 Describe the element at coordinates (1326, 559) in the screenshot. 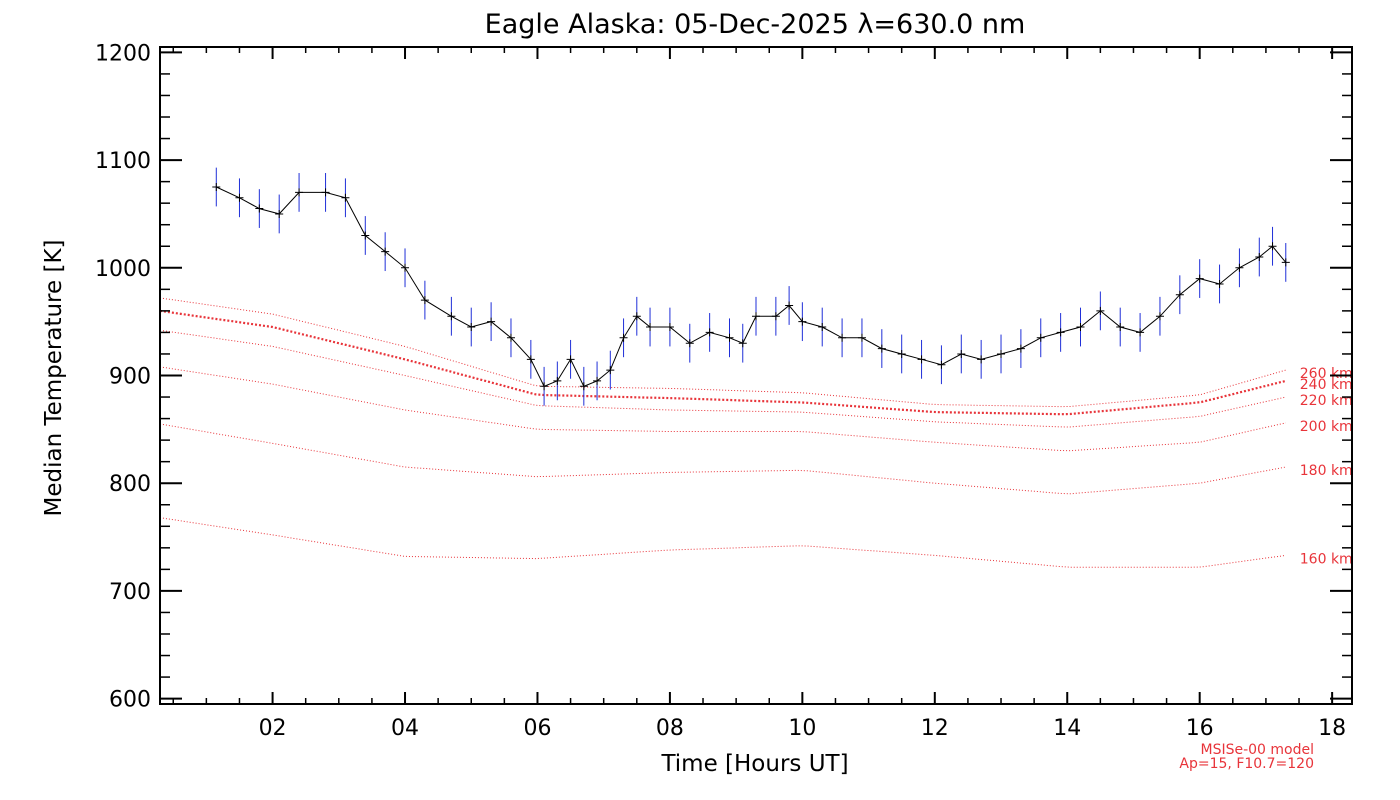

I see `model-label-160-km: 160 km` at that location.